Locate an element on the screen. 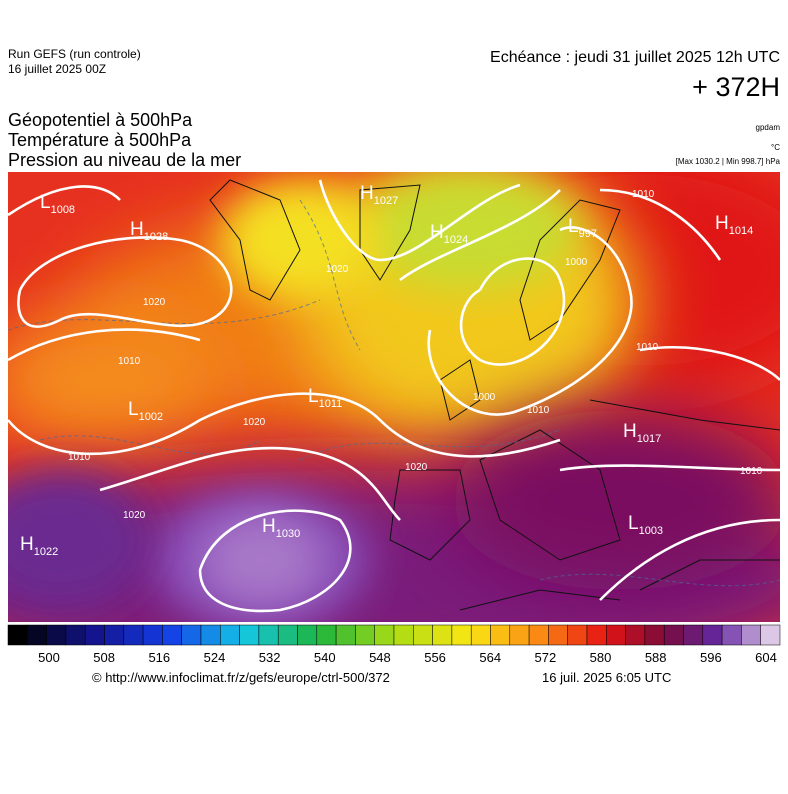  colorbar-tick-label: 556 is located at coordinates (435, 657).